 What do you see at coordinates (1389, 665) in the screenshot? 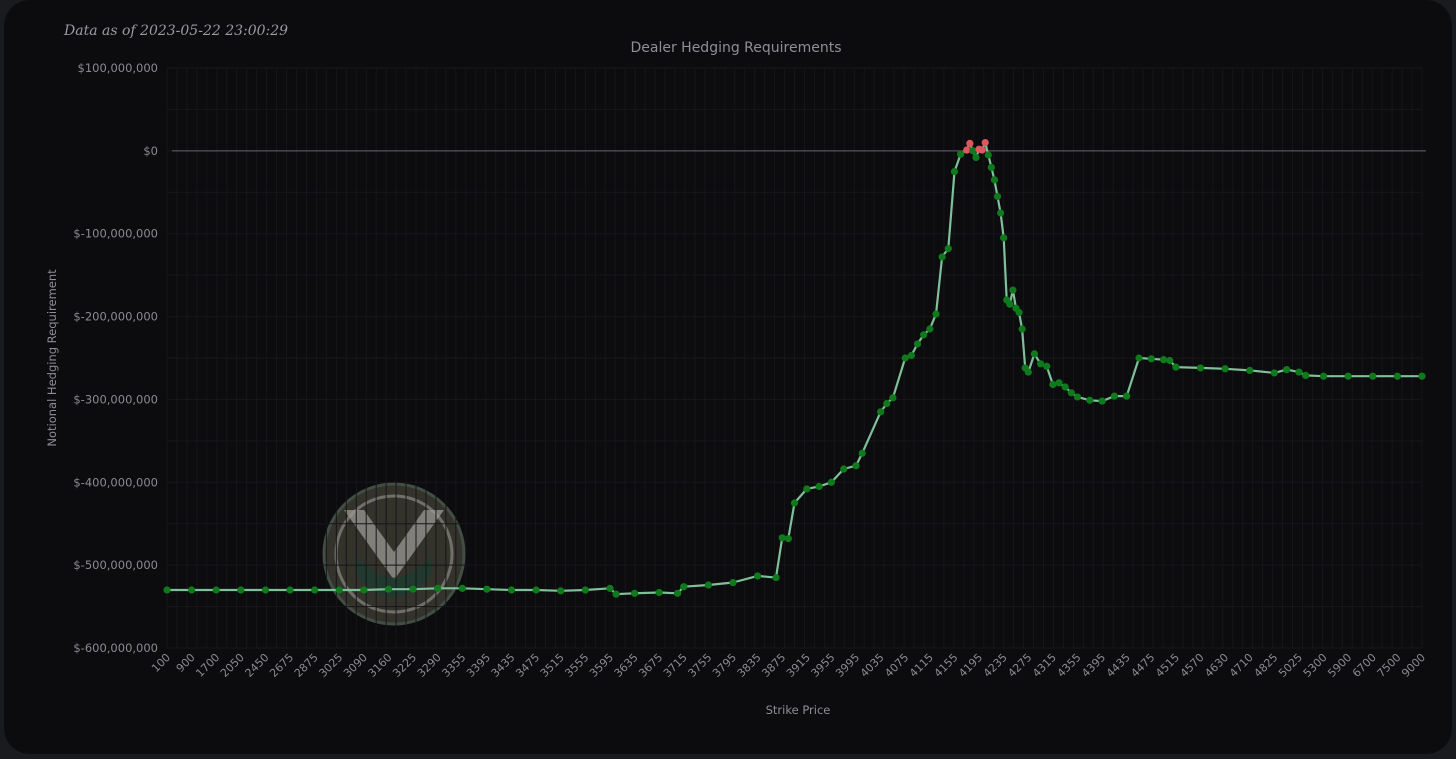
I see `x-tick-label: 7500` at bounding box center [1389, 665].